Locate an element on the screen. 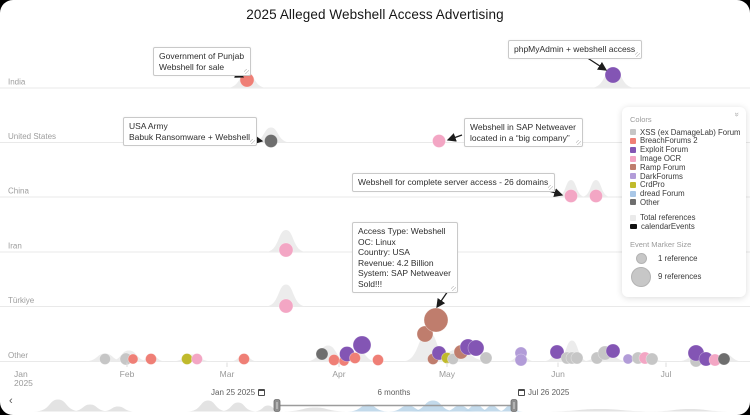 The width and height of the screenshot is (750, 415). legend-size-row: 1 reference is located at coordinates (685, 258).